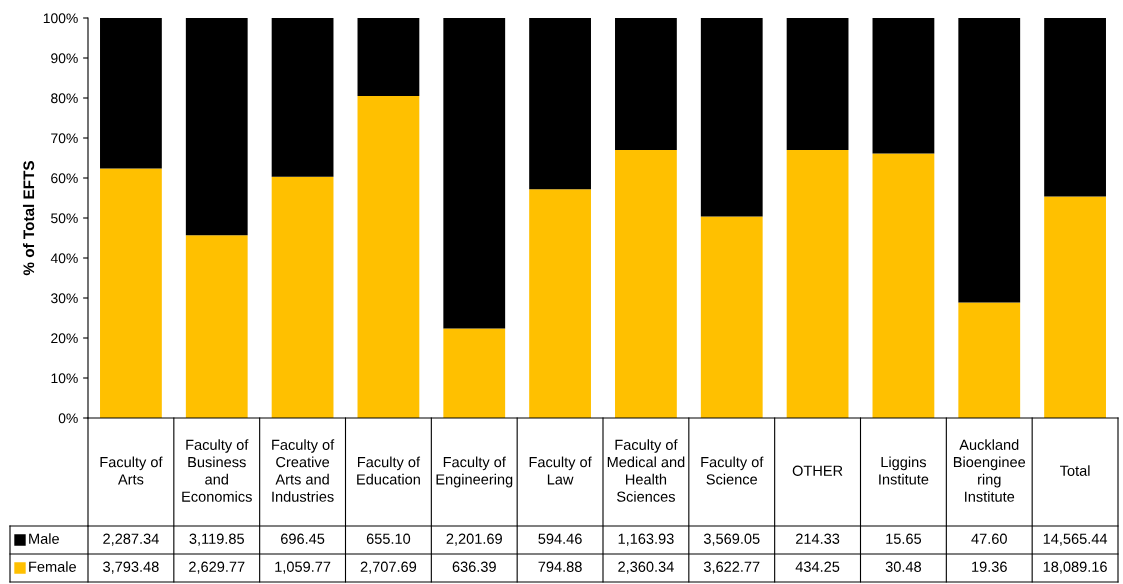 The height and width of the screenshot is (584, 1123). I want to click on legend-label: Male, so click(44, 538).